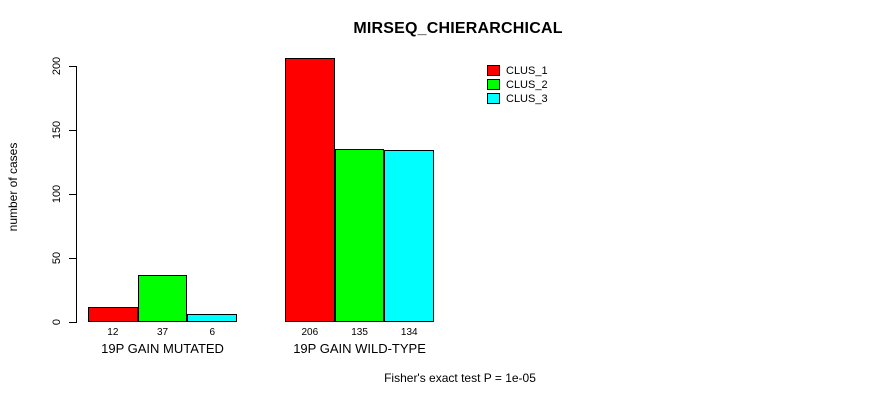 Image resolution: width=890 pixels, height=400 pixels. What do you see at coordinates (57, 322) in the screenshot?
I see `y-tick-label-text: 0` at bounding box center [57, 322].